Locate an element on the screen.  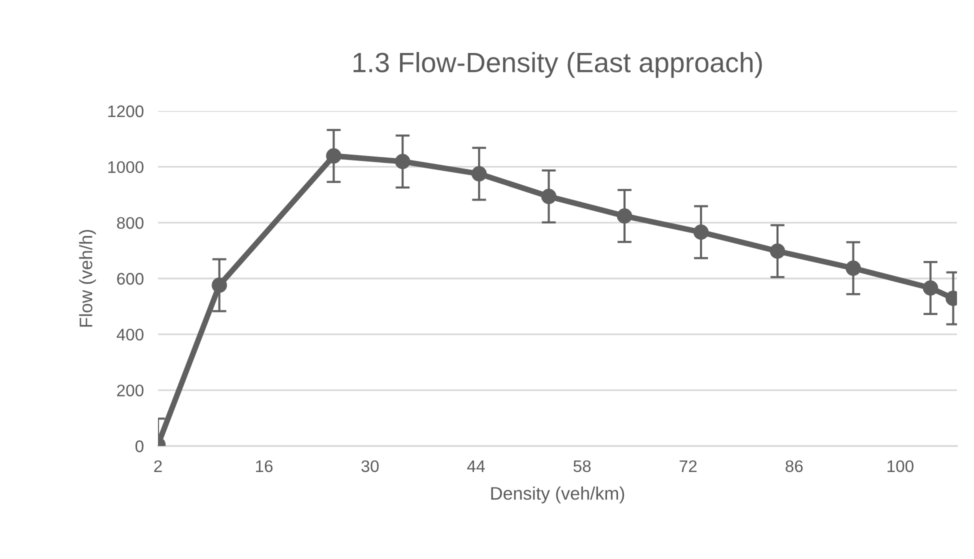
y-axis-title: Flow (veh/h) is located at coordinates (87, 278).